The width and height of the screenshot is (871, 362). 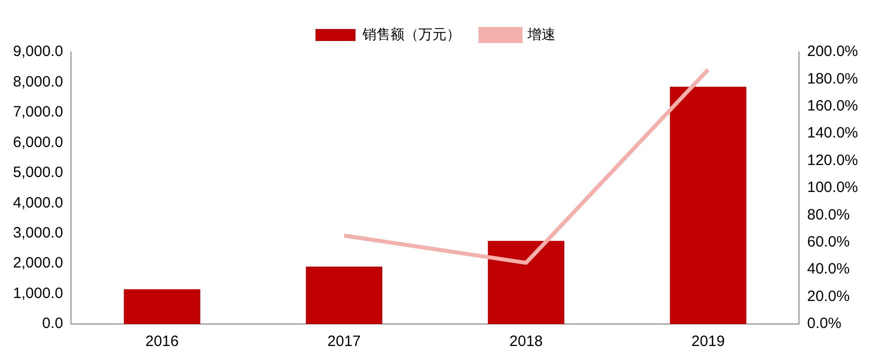 I want to click on y2-tick-label: 160.0%, so click(x=832, y=106).